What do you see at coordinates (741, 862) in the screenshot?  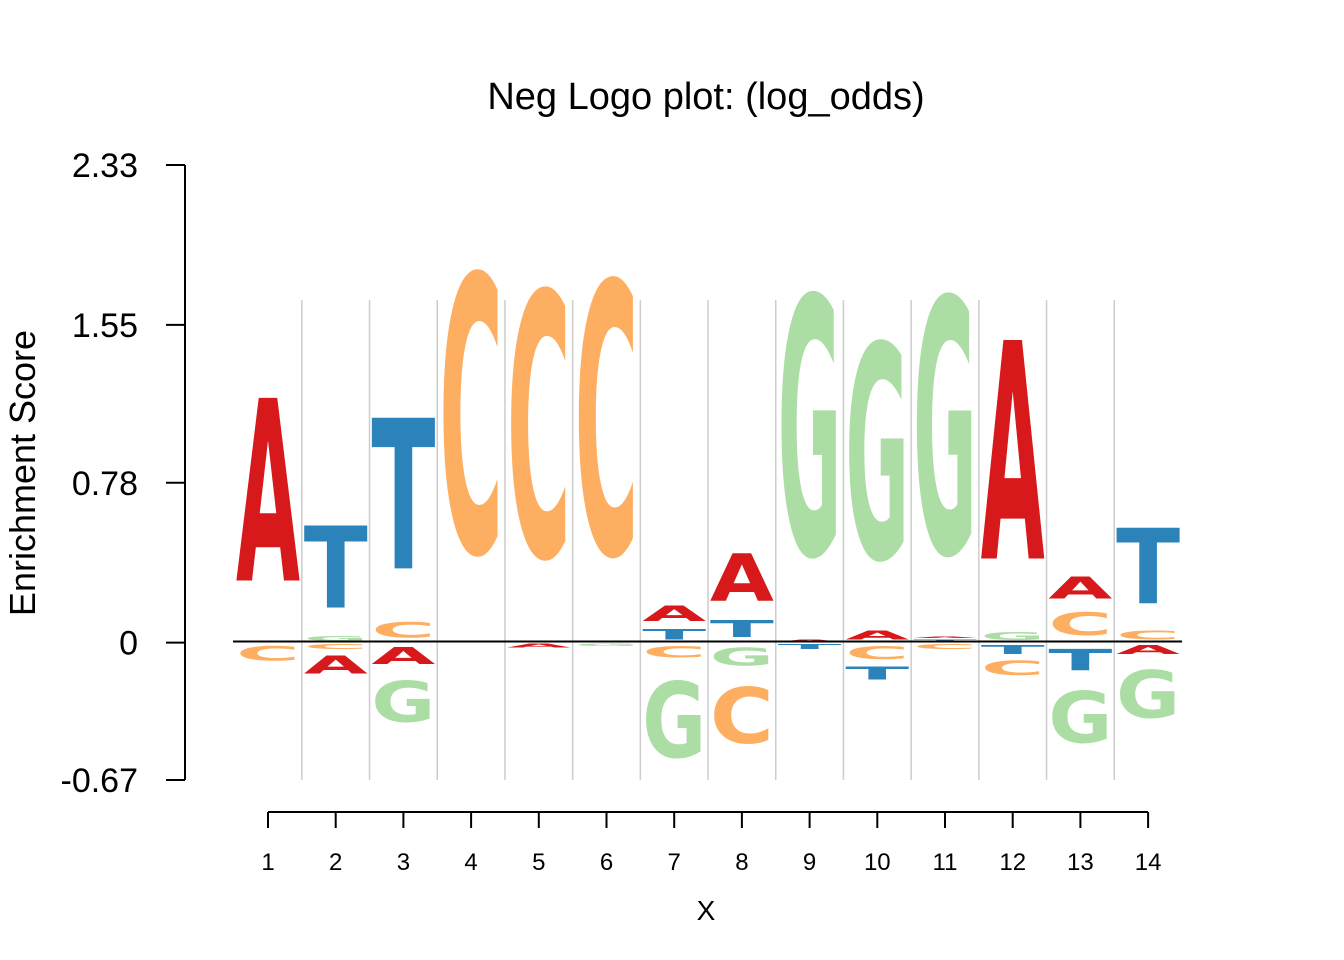 I see `x-tick-label: 8` at bounding box center [741, 862].